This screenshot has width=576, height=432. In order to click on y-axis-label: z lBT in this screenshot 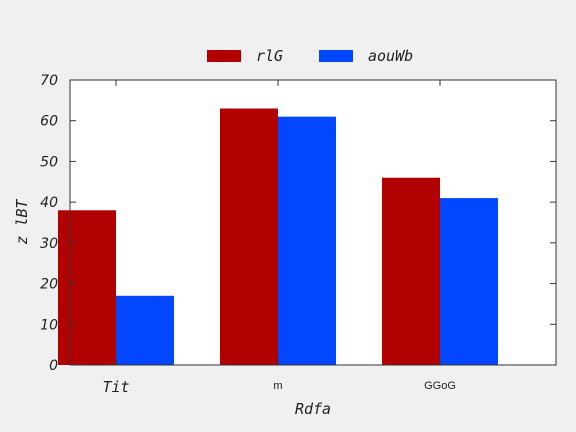, I will do `click(22, 221)`.